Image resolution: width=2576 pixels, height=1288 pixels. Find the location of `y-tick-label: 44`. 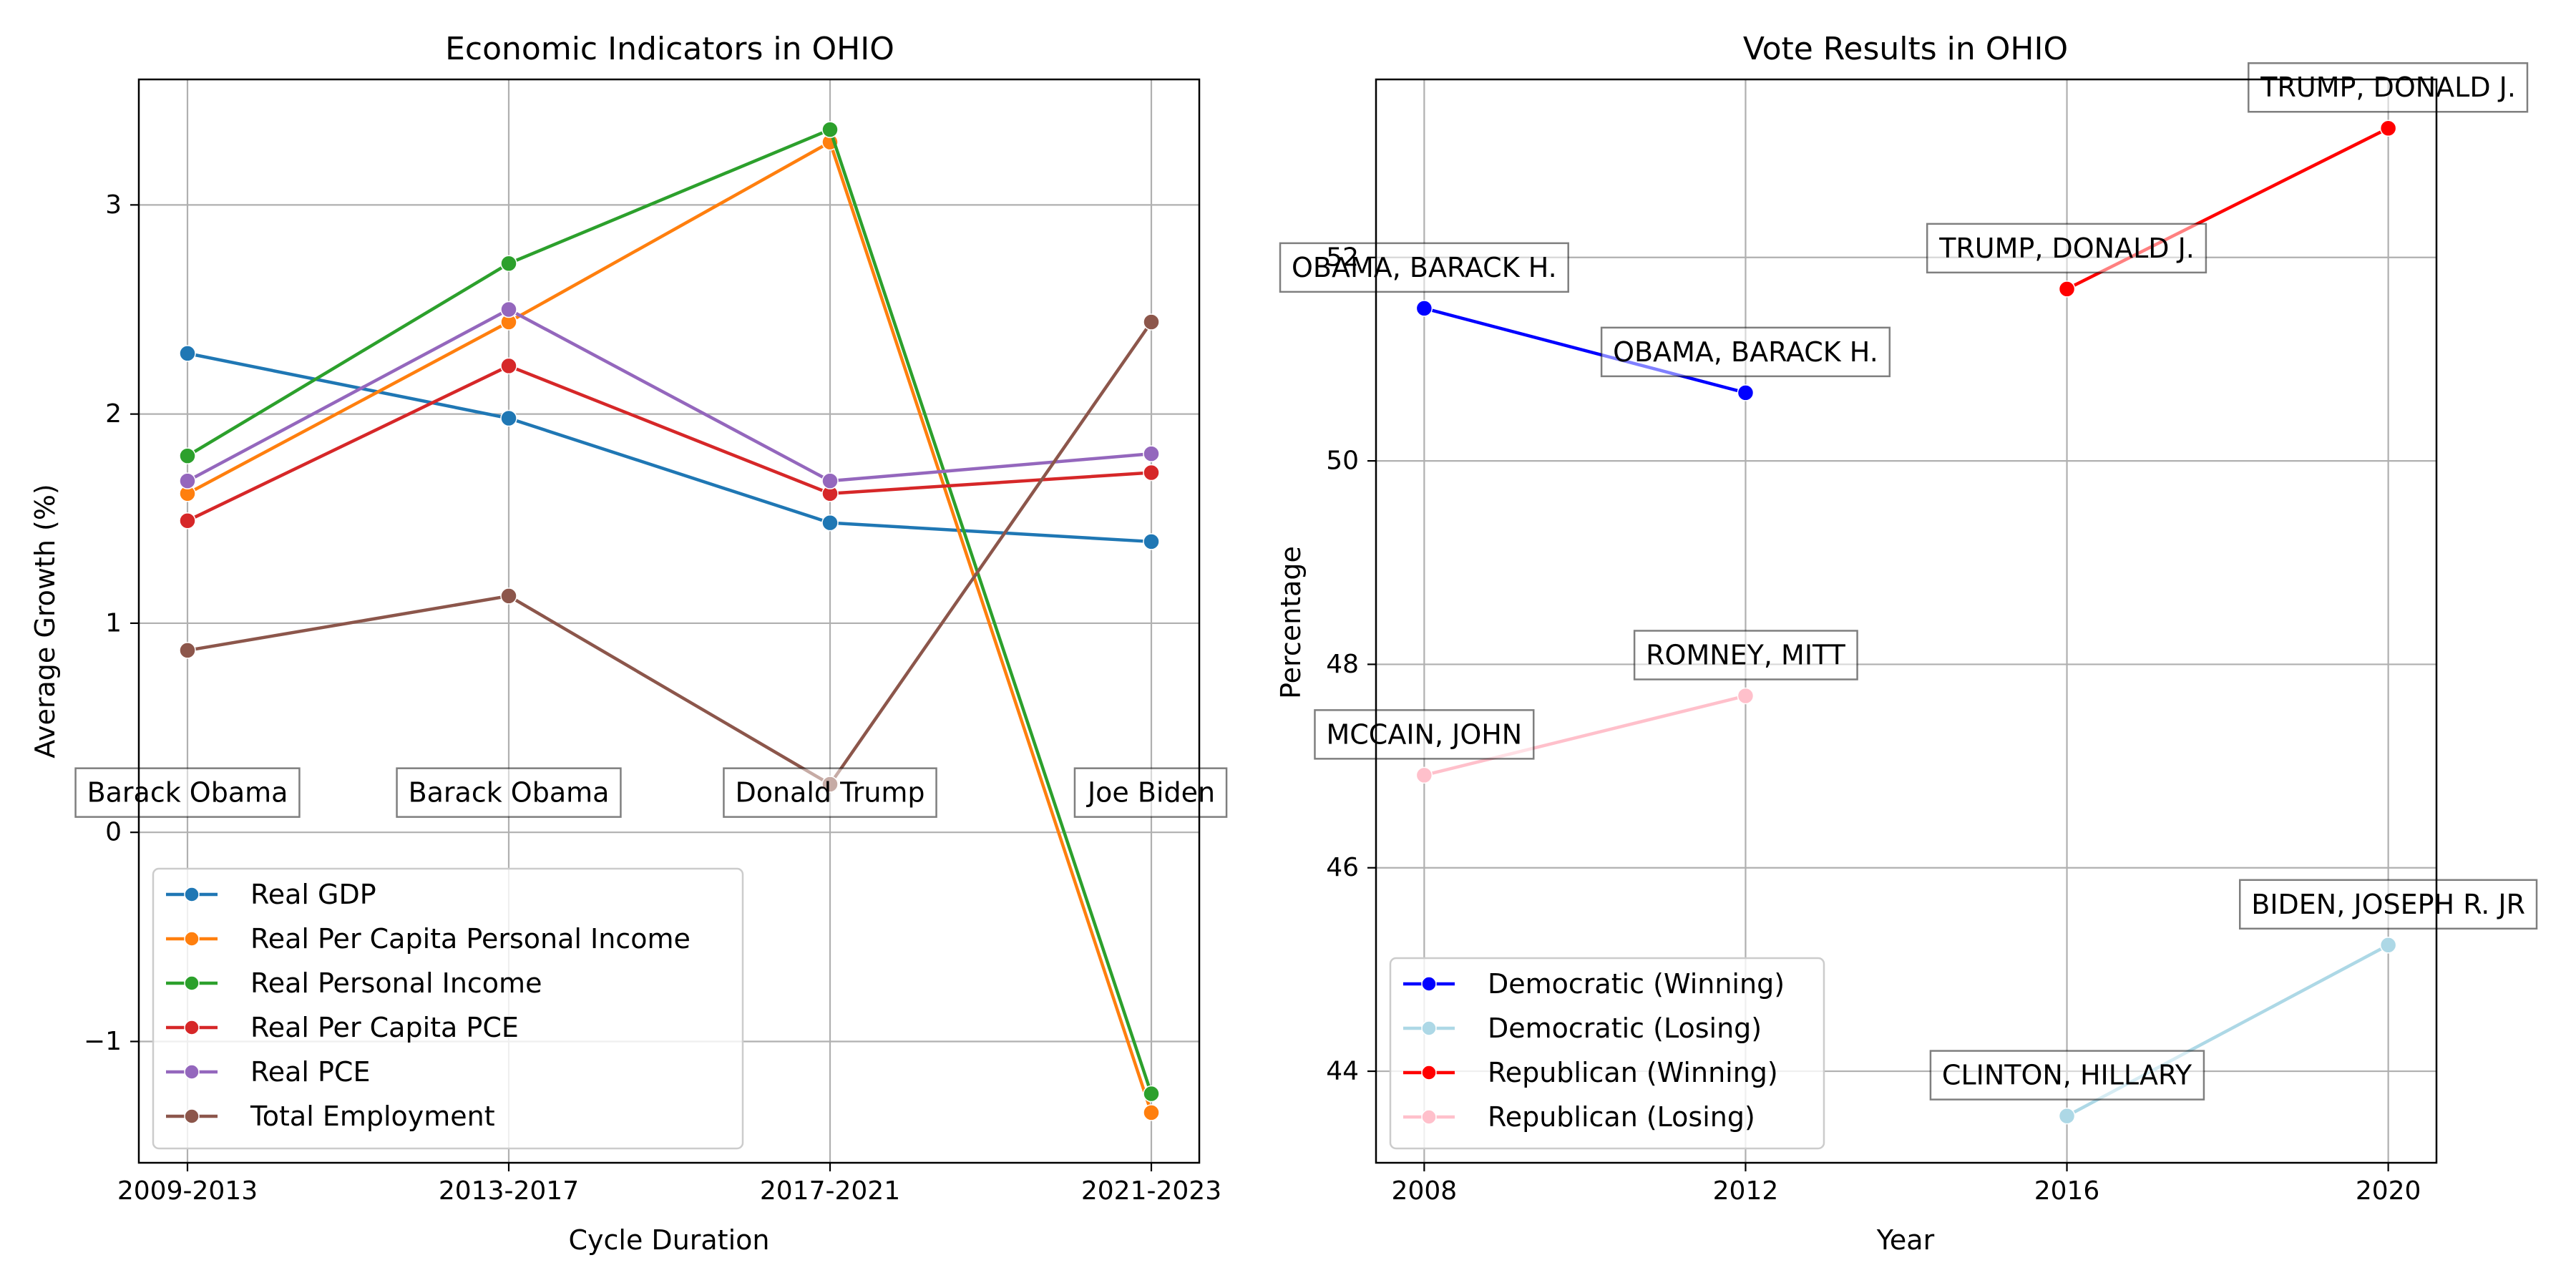

y-tick-label: 44 is located at coordinates (1342, 1071).